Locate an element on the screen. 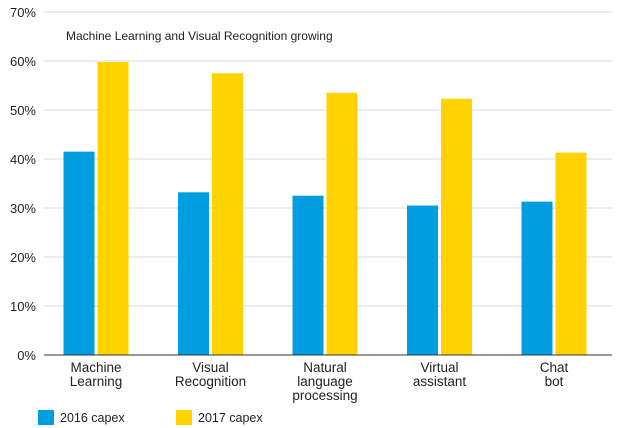 This screenshot has width=620, height=428. x-category-label: Chat bot is located at coordinates (554, 374).